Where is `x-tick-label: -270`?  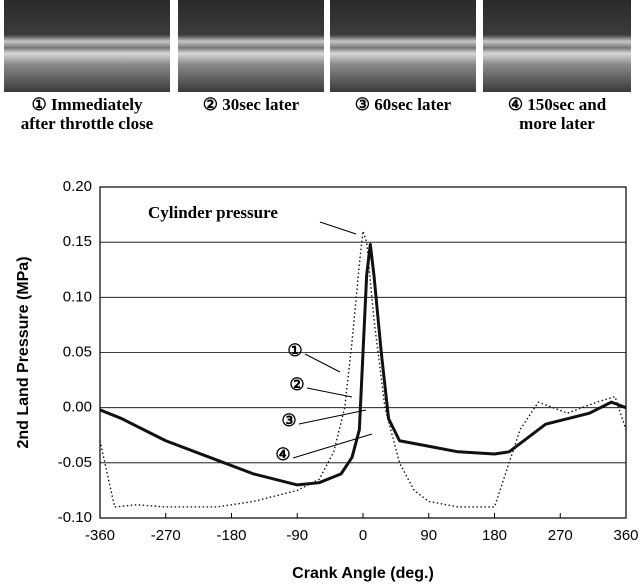
x-tick-label: -270 is located at coordinates (166, 535).